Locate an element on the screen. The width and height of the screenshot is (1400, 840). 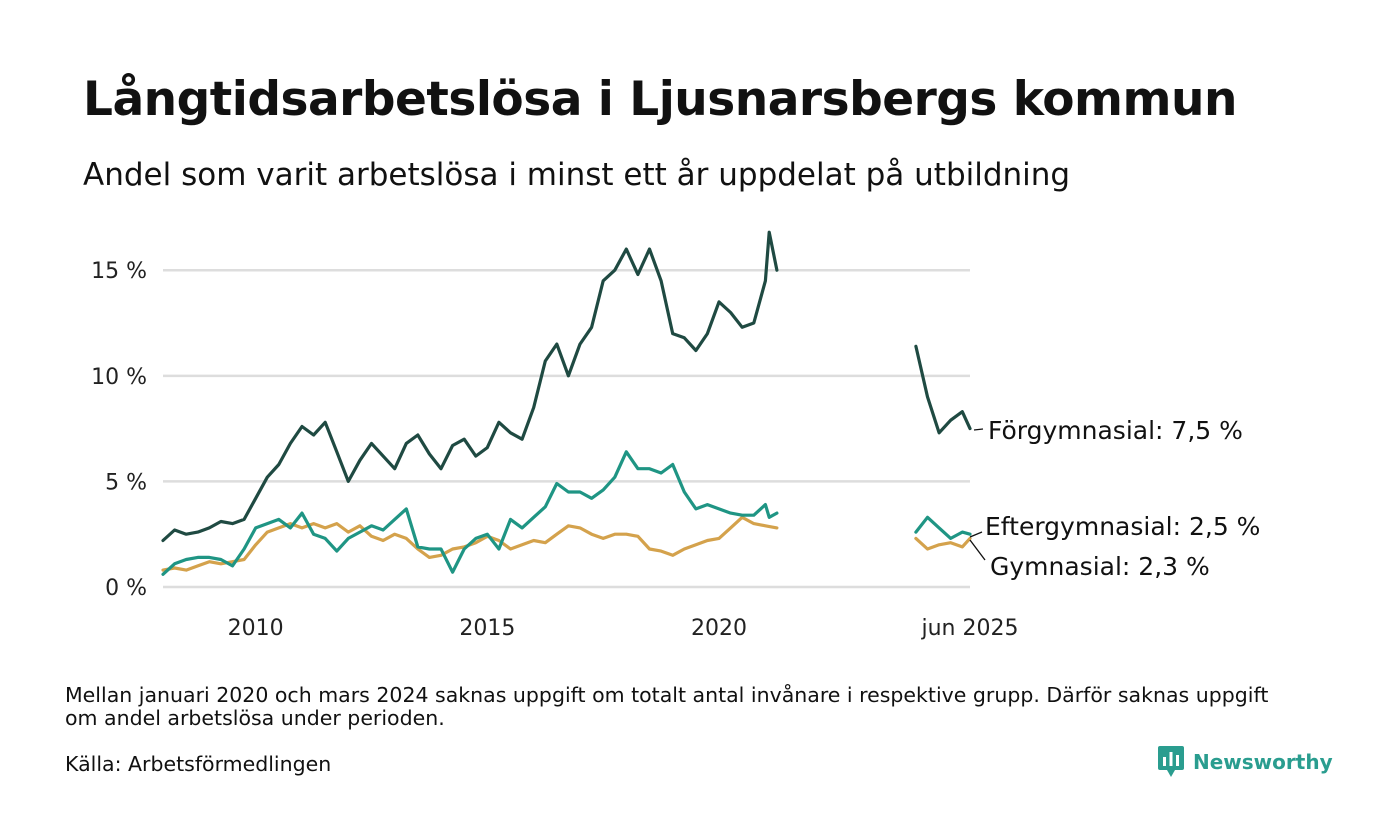
y-tick-label: 10 % is located at coordinates (119, 377).